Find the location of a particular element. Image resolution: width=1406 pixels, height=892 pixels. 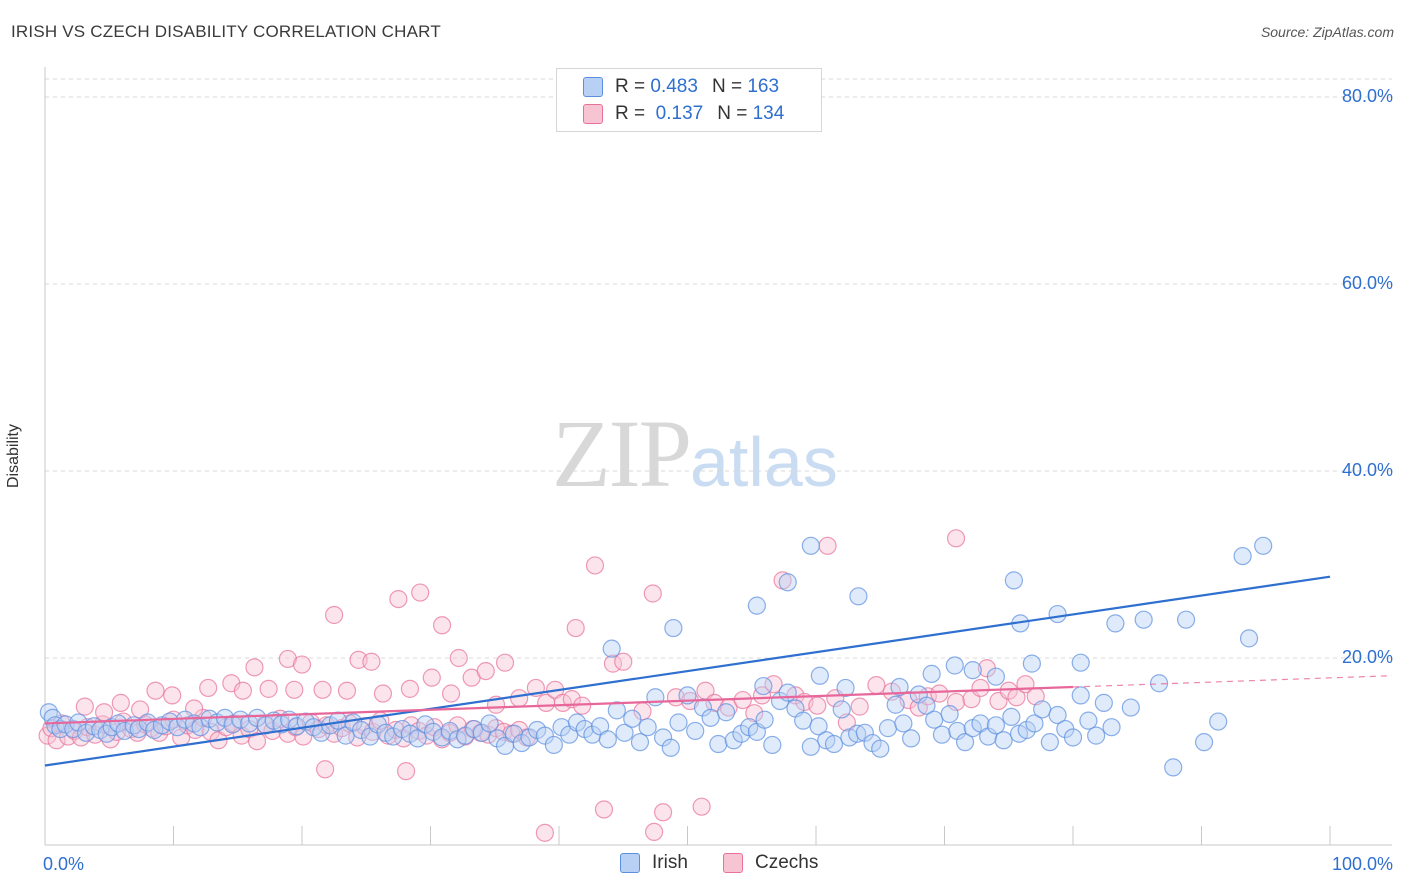

y-tick-label: 40.0% is located at coordinates (1367, 470).